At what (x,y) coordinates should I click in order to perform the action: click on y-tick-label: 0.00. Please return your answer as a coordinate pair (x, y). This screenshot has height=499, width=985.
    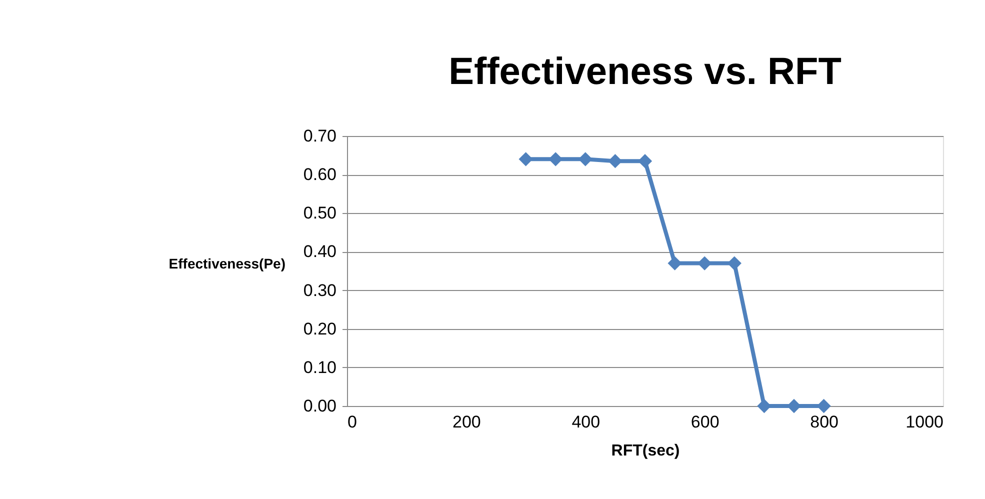
    Looking at the image, I should click on (319, 406).